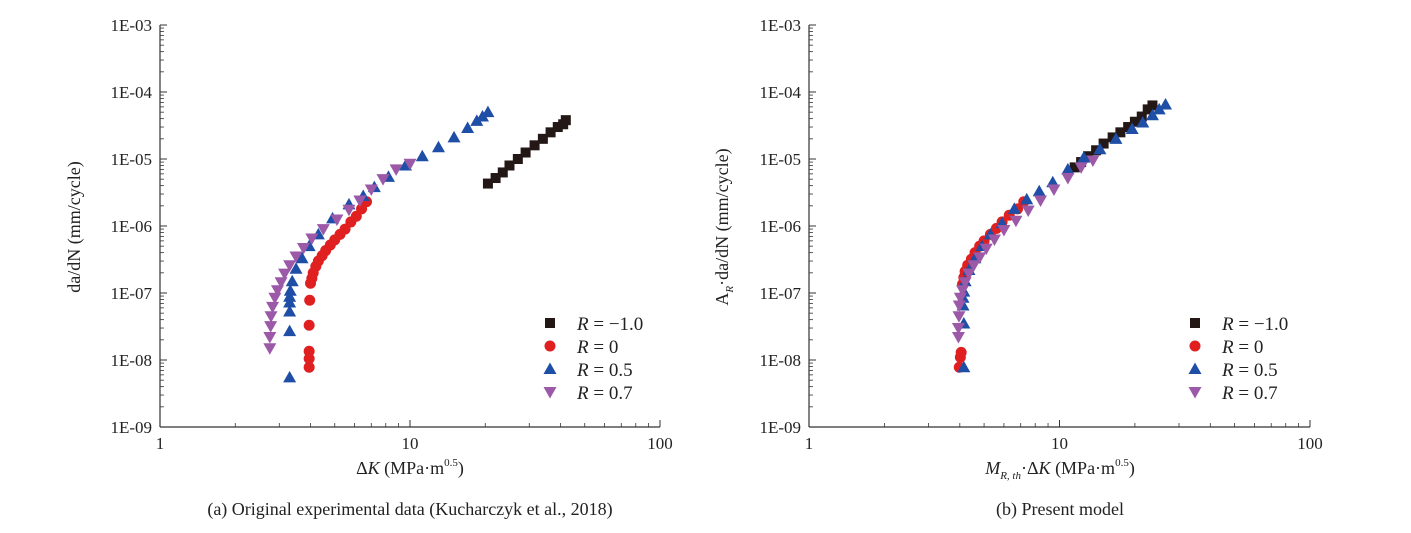 The width and height of the screenshot is (1411, 533). What do you see at coordinates (1059, 469) in the screenshot?
I see `panel-b-x-axis-label: MR, th·ΔK (MPa·m0.5)` at bounding box center [1059, 469].